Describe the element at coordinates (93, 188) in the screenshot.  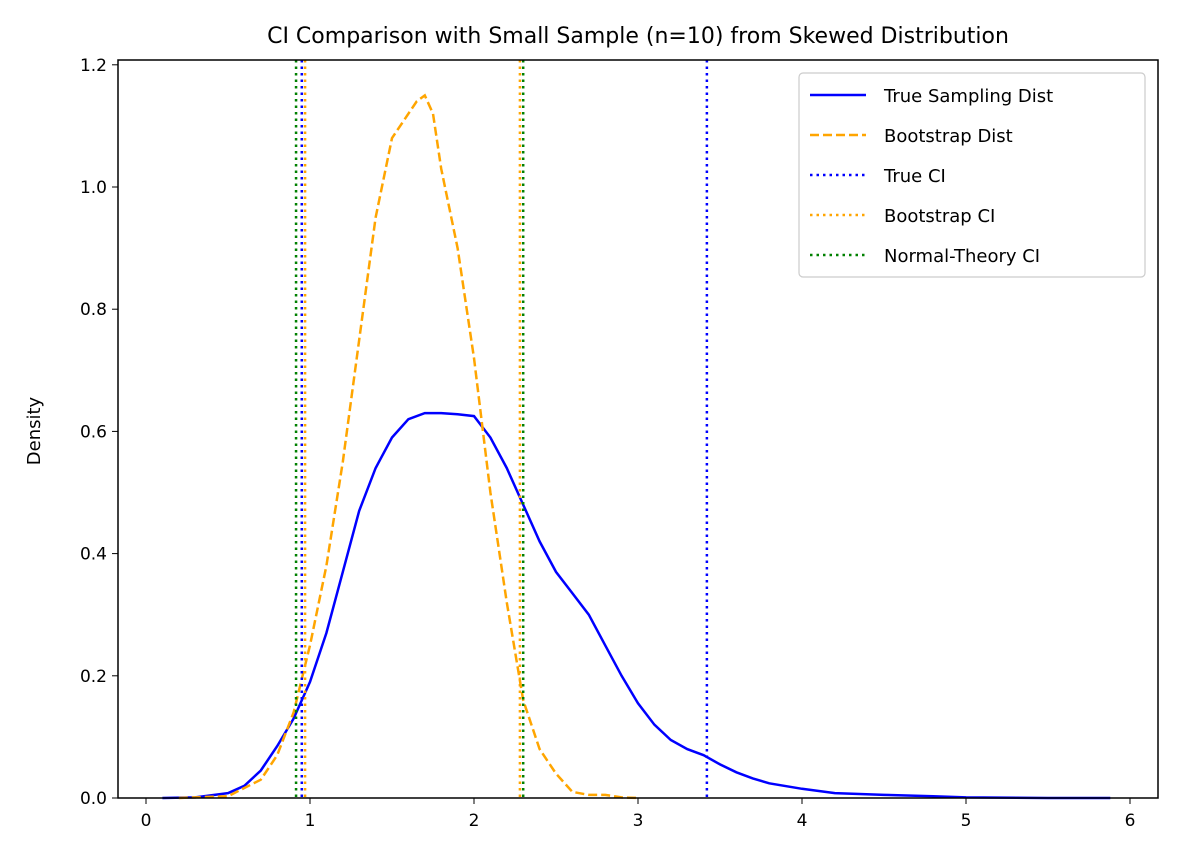
I see `y-tick-label: 1.0` at that location.